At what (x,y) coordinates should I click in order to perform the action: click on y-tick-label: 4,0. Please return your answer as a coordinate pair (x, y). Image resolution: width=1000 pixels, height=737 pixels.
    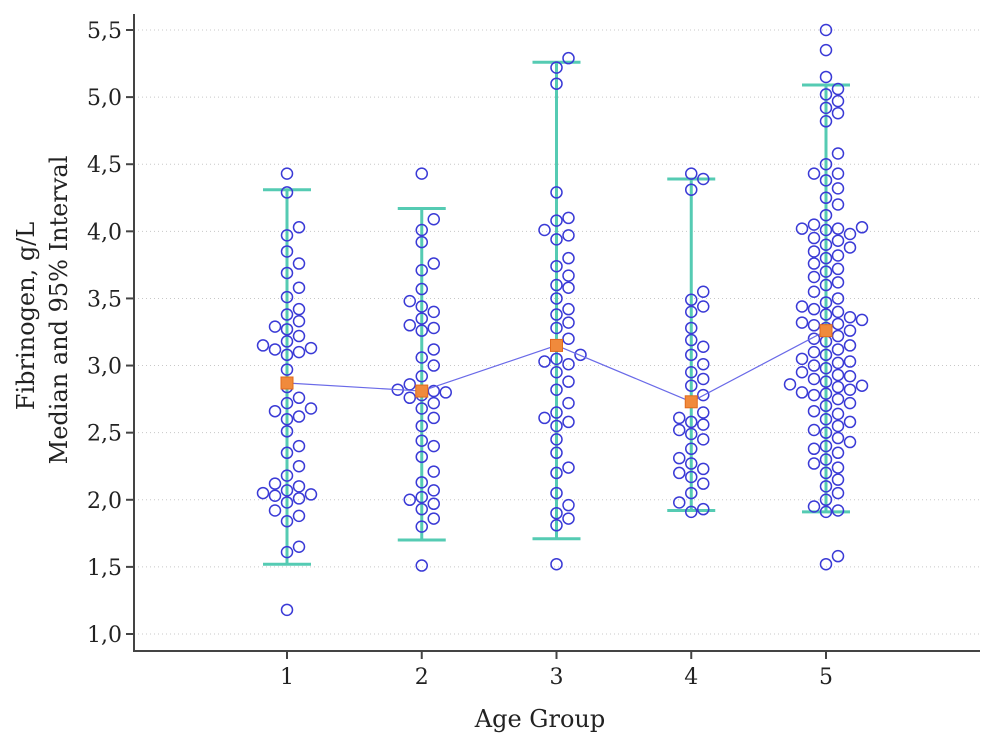
    Looking at the image, I should click on (104, 232).